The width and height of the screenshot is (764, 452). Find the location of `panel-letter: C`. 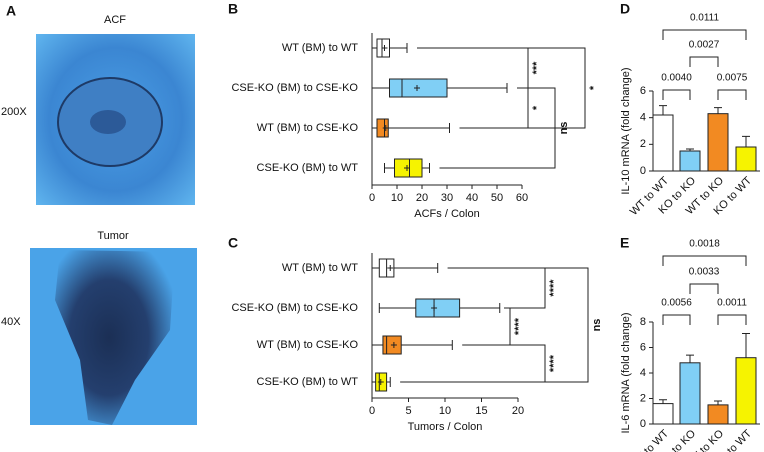

panel-letter: C is located at coordinates (233, 243).